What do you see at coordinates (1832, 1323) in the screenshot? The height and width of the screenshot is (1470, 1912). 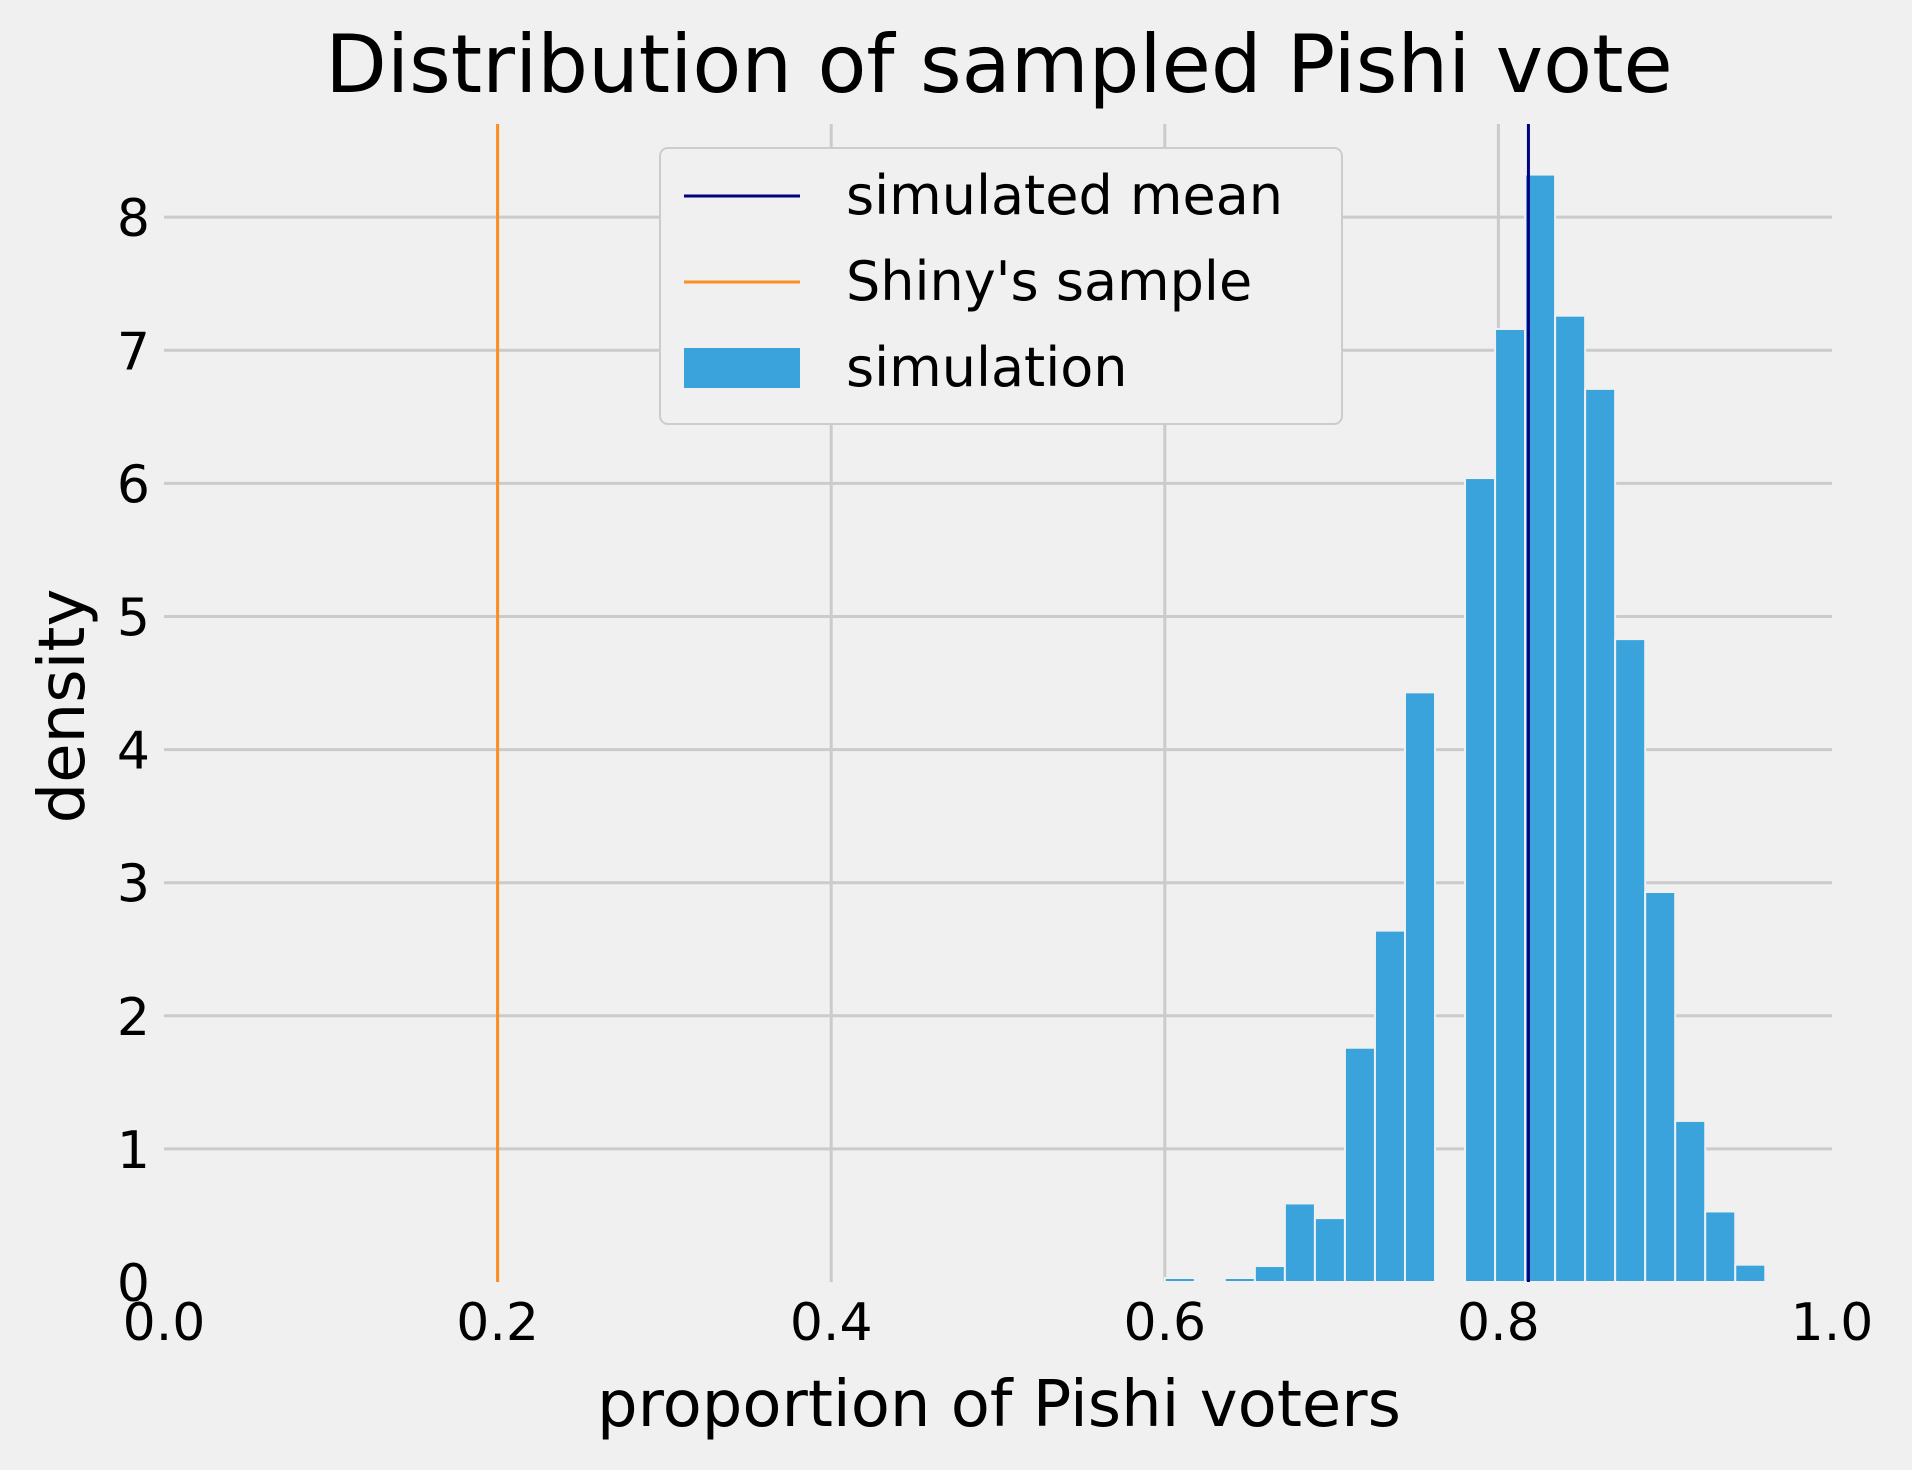 I see `x-tick-label: 1.0` at bounding box center [1832, 1323].